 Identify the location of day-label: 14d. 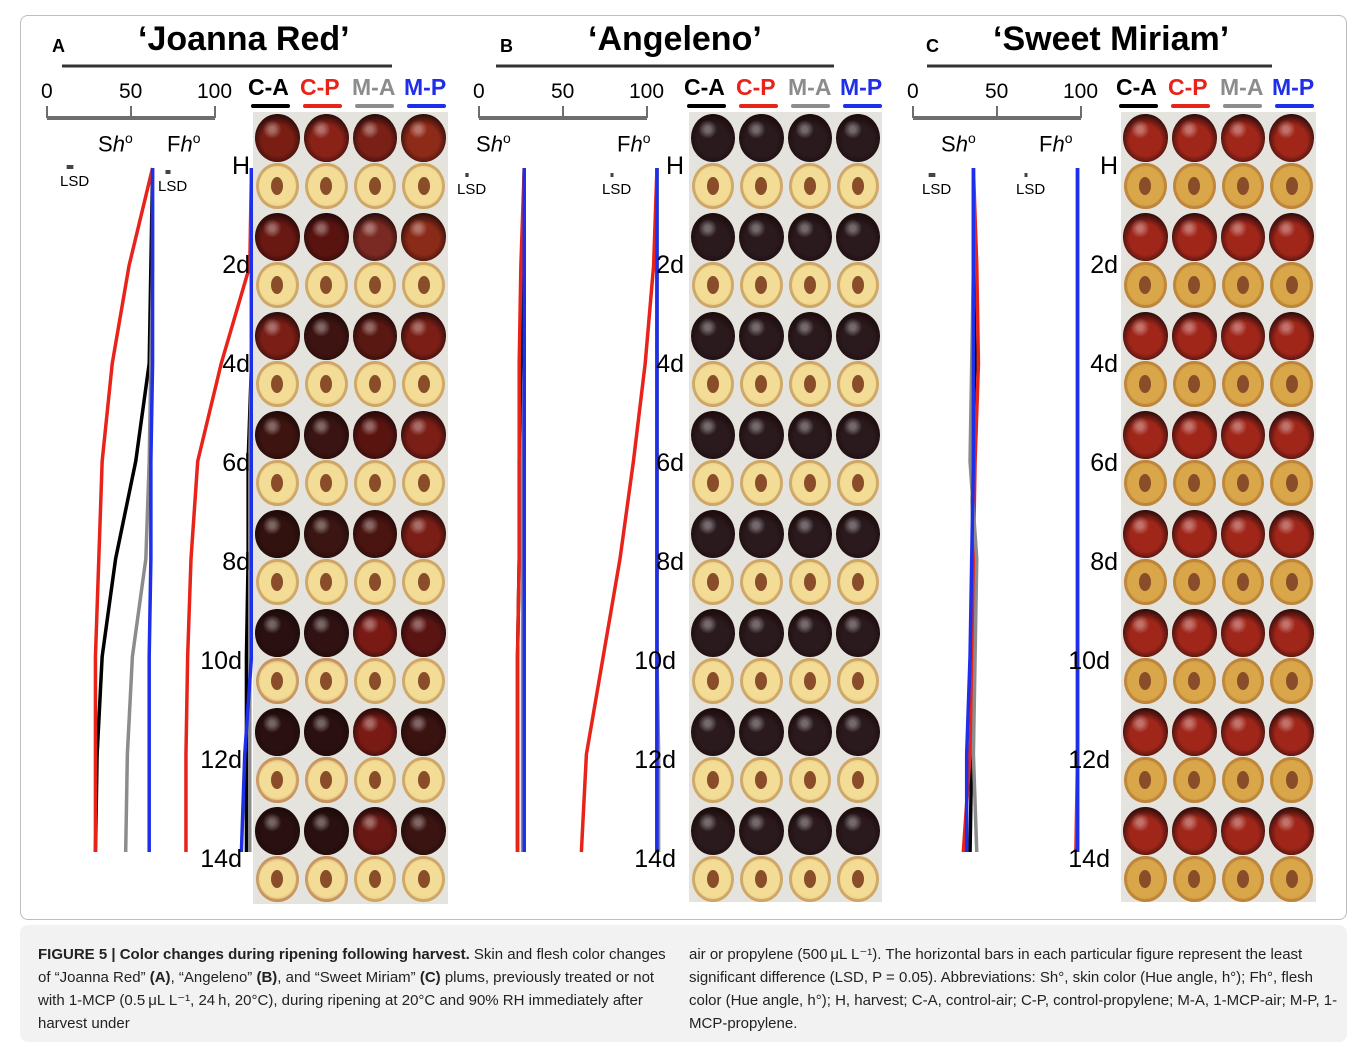
(655, 859).